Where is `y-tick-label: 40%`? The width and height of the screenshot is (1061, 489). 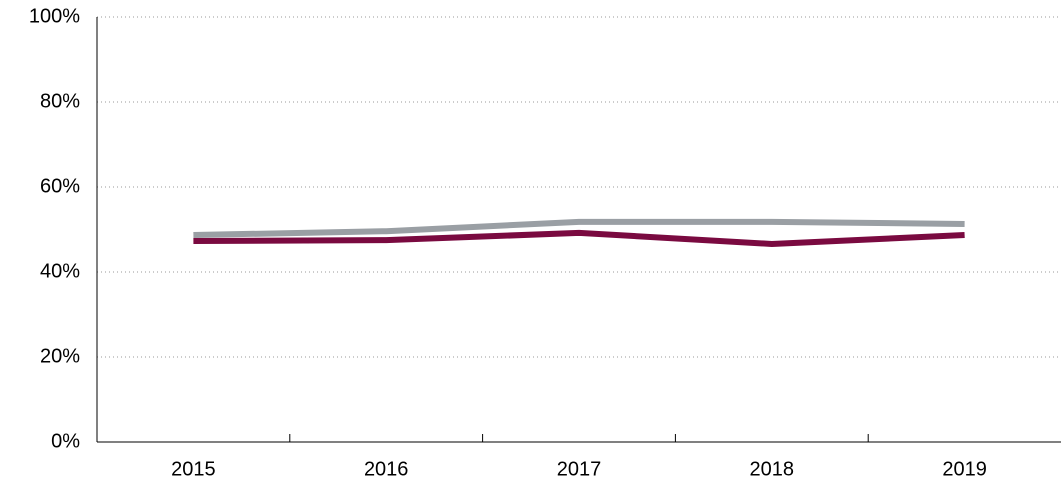
y-tick-label: 40% is located at coordinates (60, 271).